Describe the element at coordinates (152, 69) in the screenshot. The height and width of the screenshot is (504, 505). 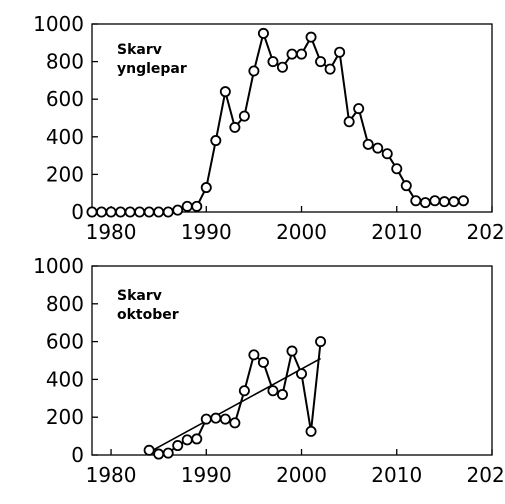
I see `panel-annotation: ynglepar` at that location.